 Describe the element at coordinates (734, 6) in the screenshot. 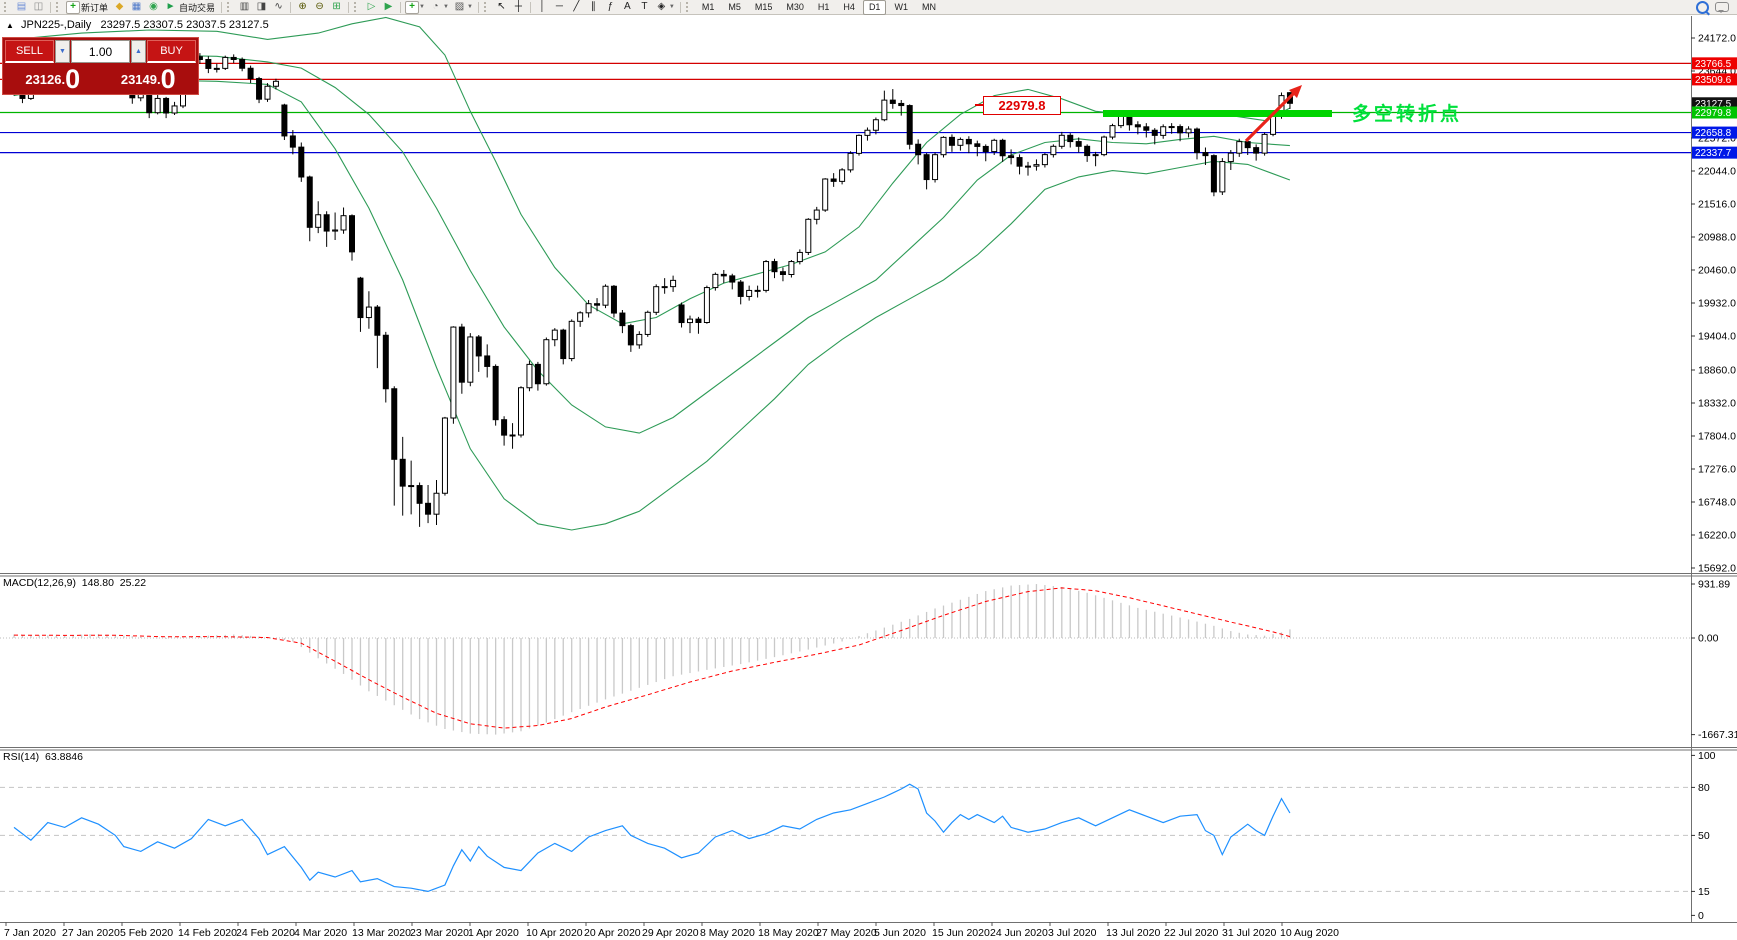

I see `timeframe-m5: M5` at that location.